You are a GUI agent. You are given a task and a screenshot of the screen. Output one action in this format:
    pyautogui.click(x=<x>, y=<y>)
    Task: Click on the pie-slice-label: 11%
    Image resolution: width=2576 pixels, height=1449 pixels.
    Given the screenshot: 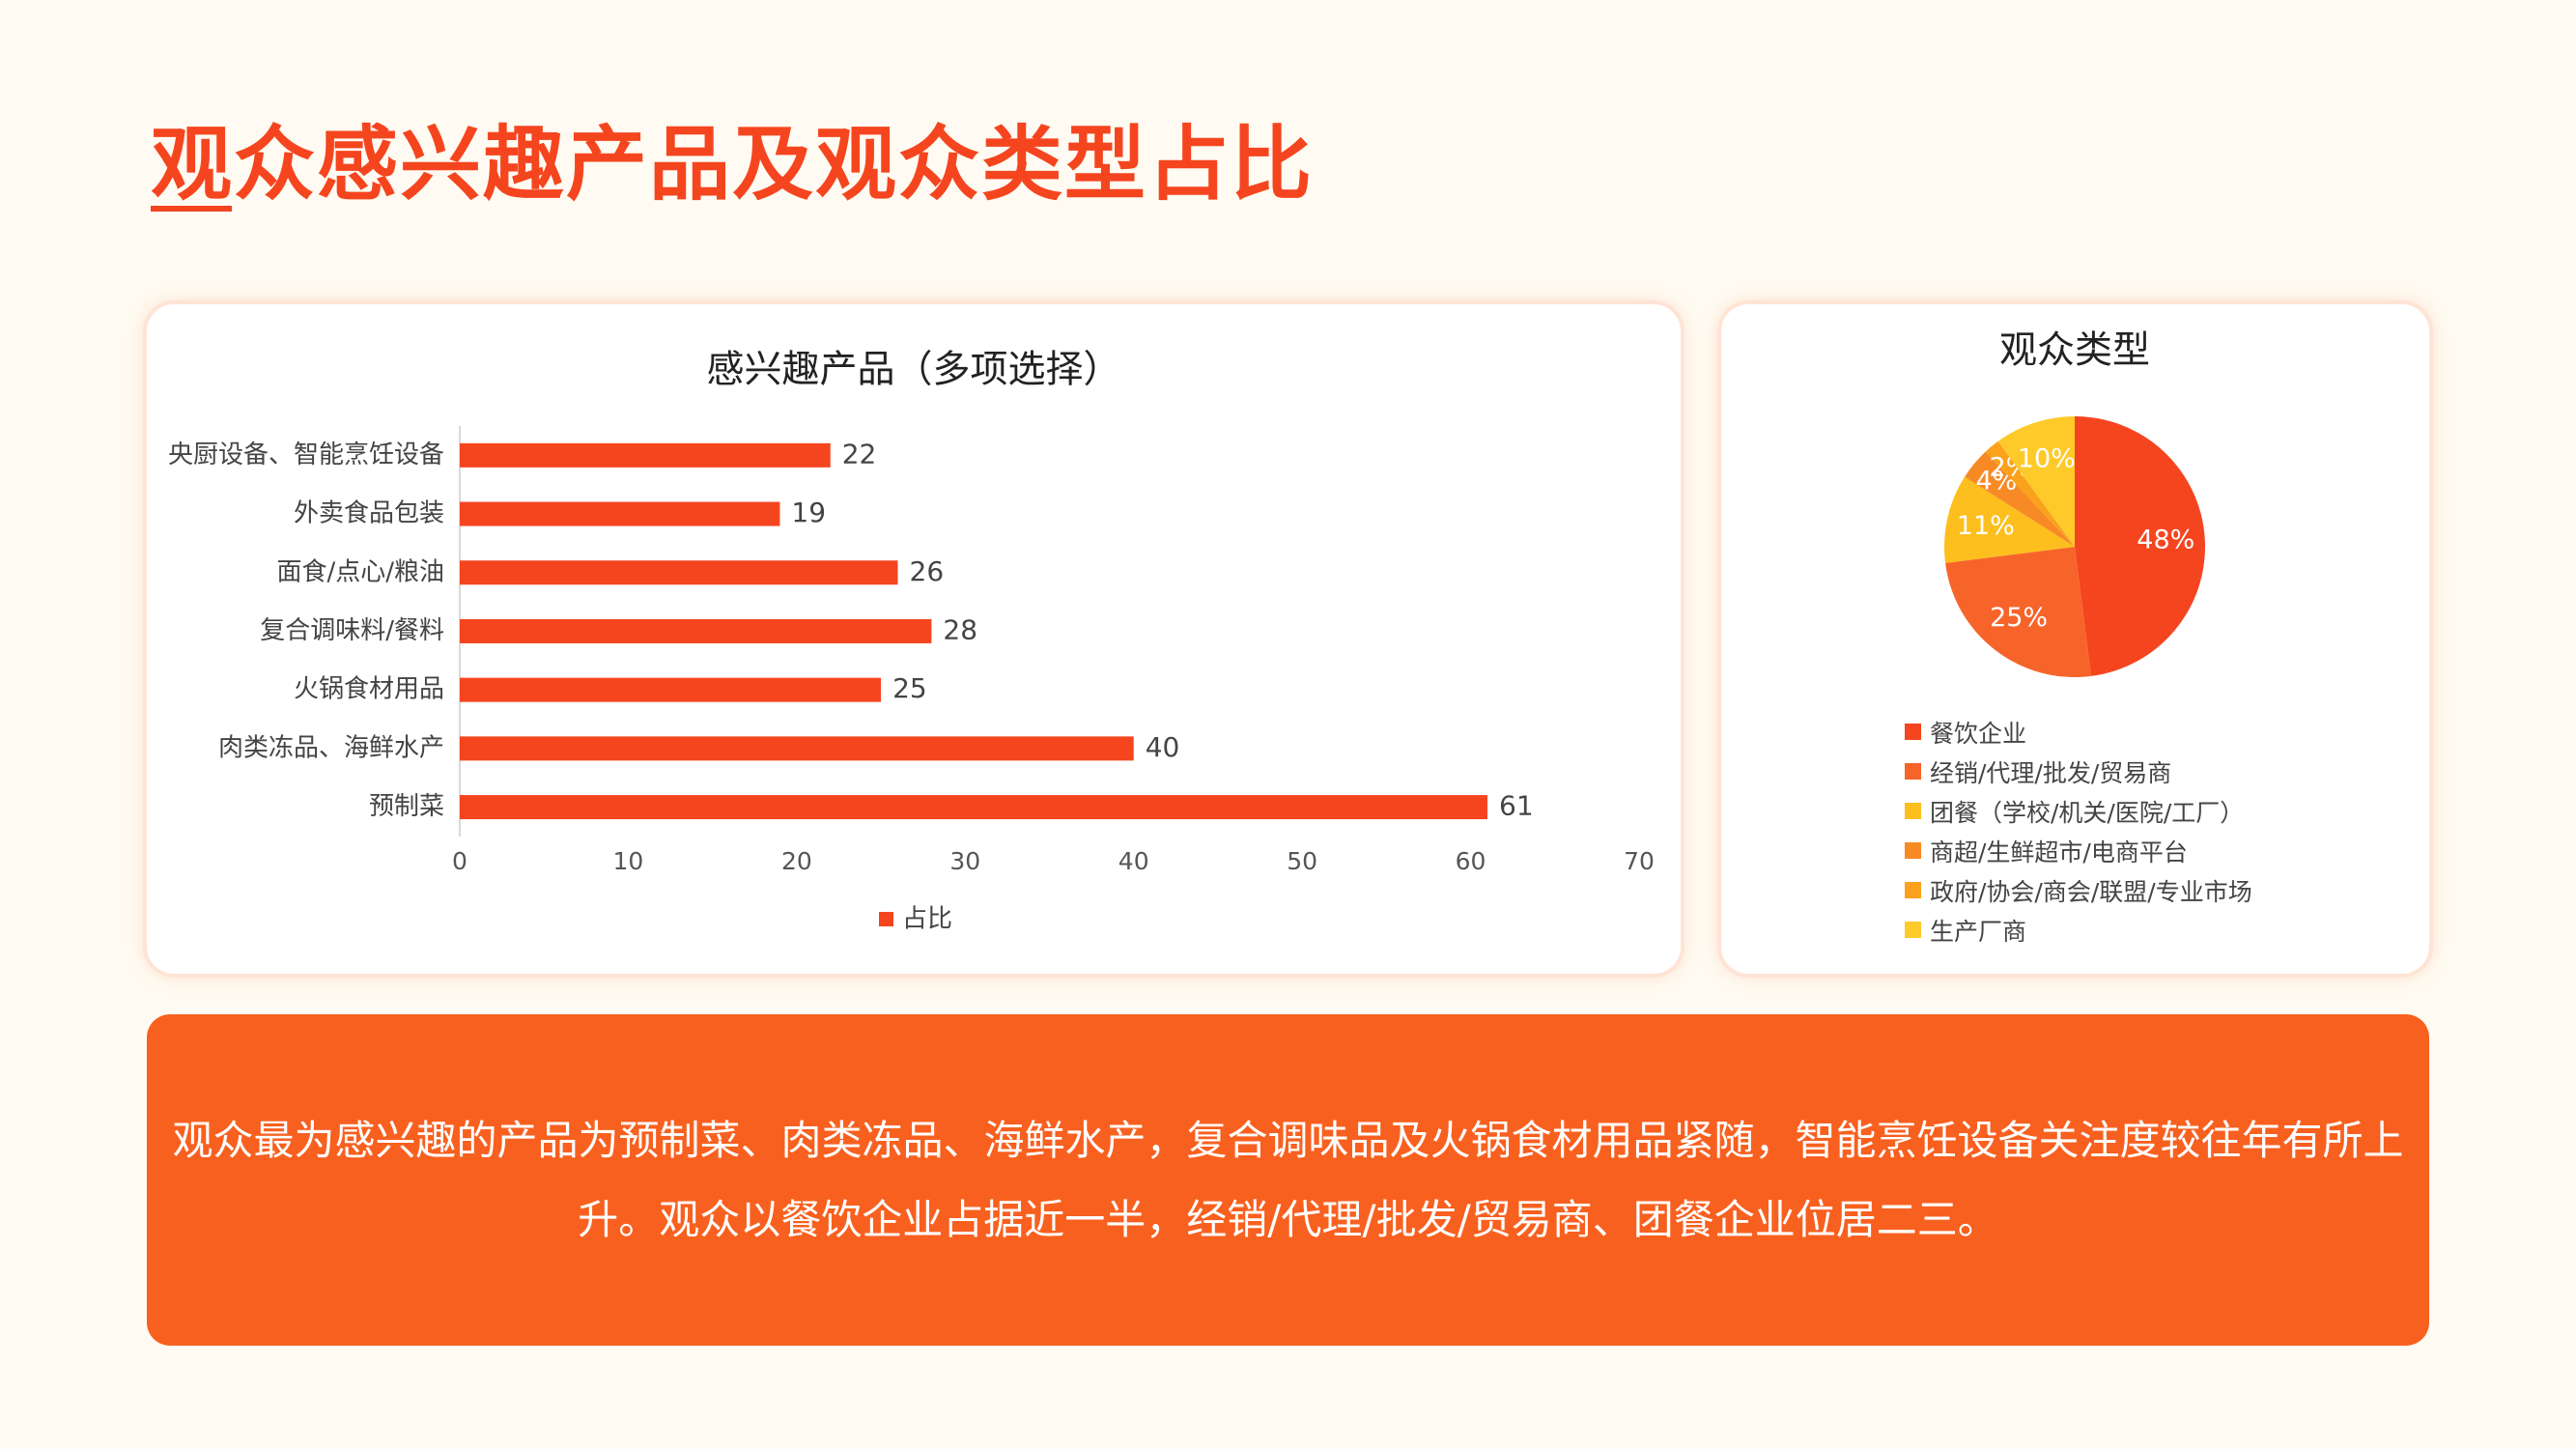 What is the action you would take?
    pyautogui.click(x=1986, y=526)
    